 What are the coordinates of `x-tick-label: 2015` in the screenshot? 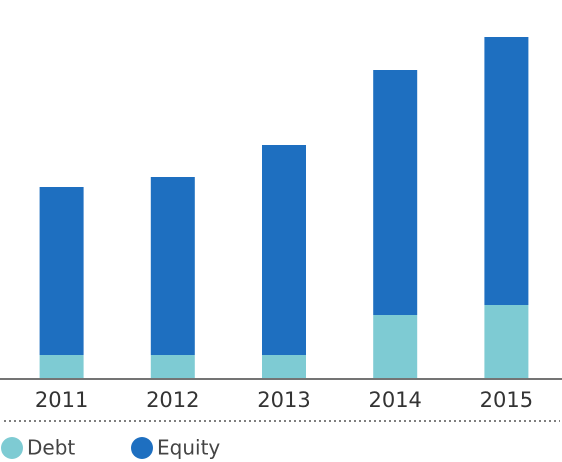 It's located at (506, 400).